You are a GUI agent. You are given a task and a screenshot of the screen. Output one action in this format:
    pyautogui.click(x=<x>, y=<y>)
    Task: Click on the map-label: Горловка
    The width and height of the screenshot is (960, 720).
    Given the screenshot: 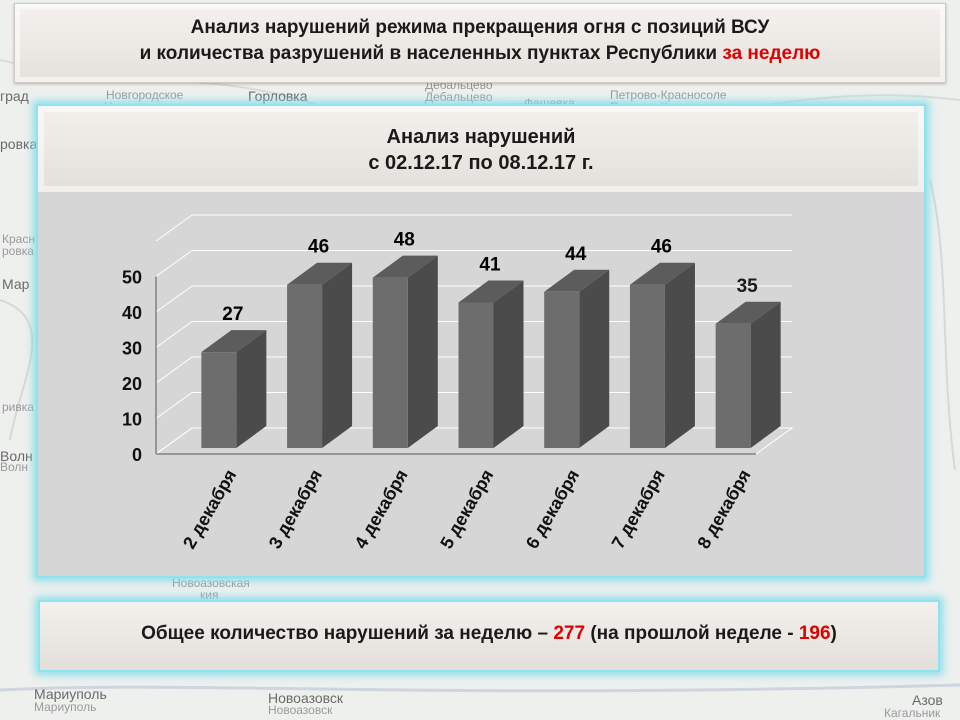 What is the action you would take?
    pyautogui.click(x=278, y=96)
    